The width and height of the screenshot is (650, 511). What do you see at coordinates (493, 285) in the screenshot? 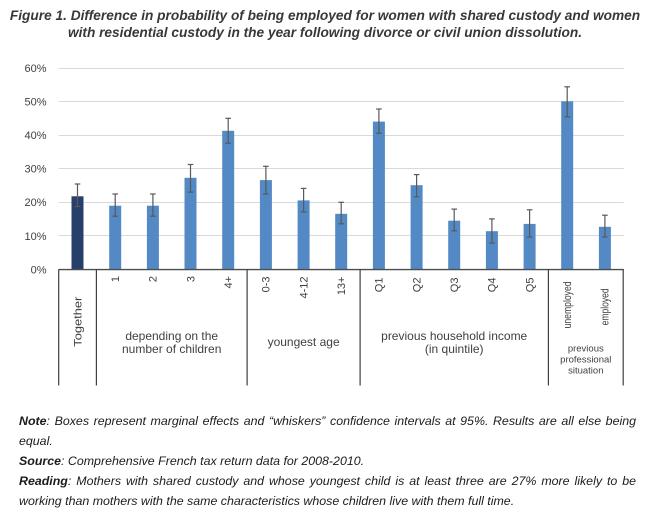
I see `svg-text: Q4` at bounding box center [493, 285].